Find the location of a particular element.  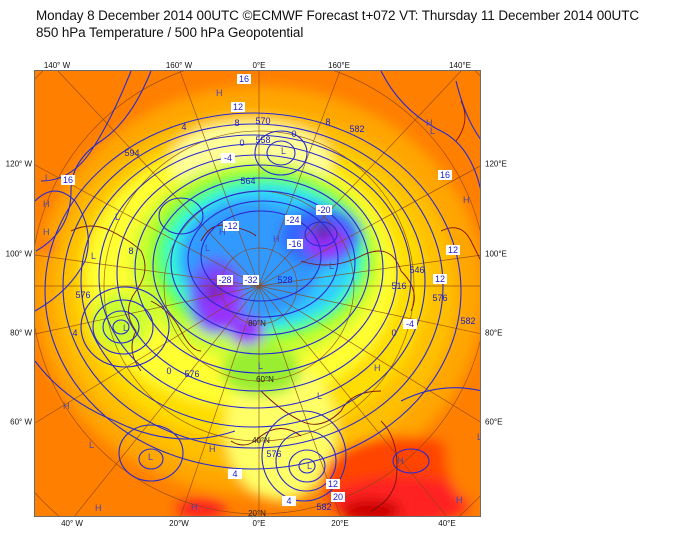

right-longitude-label: 120°E is located at coordinates (496, 164).